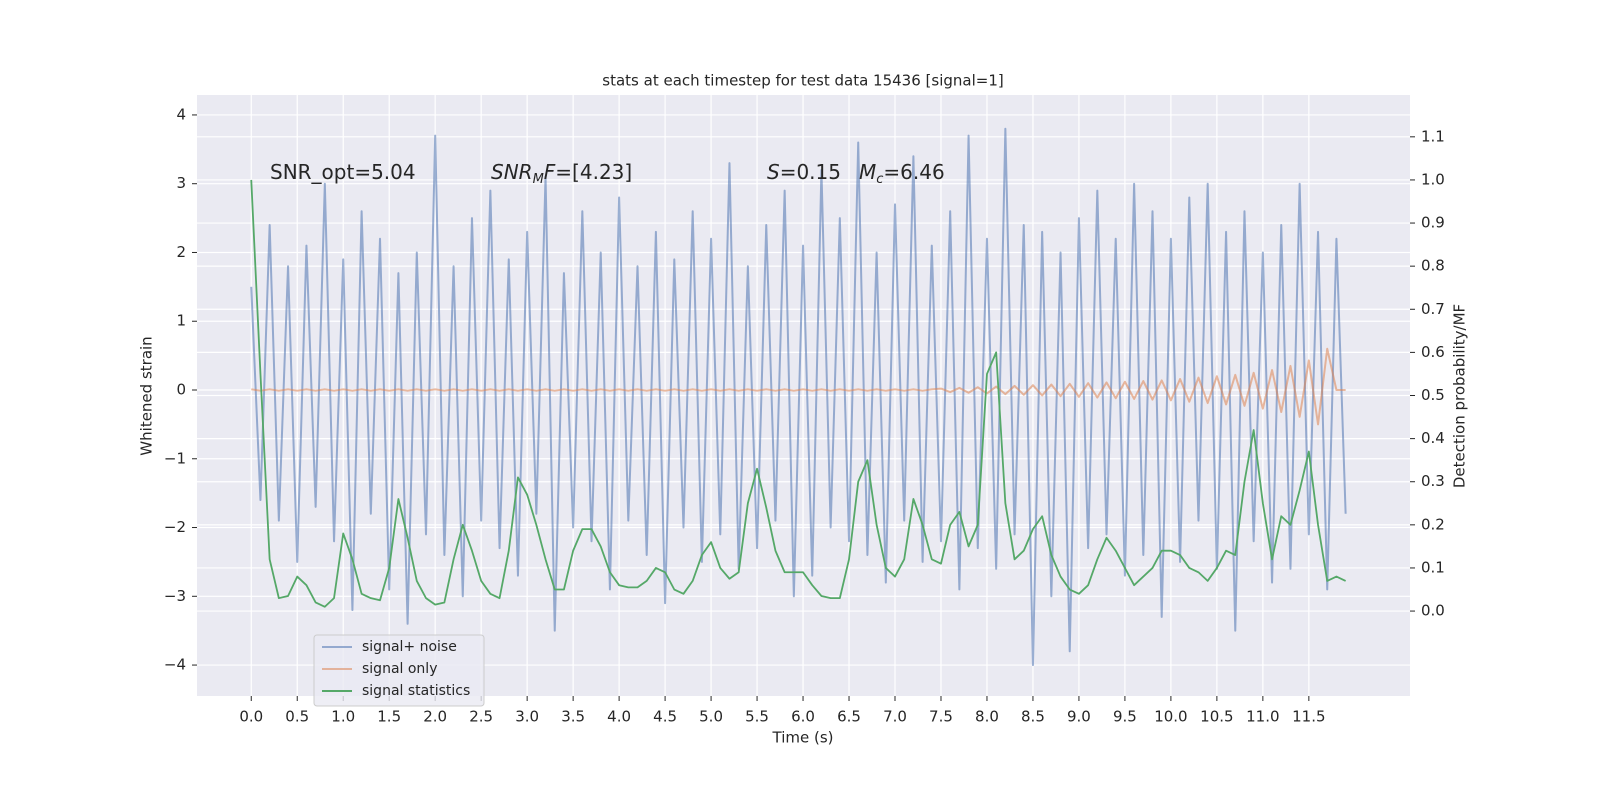  I want to click on y2-tick-label: 0.8, so click(1433, 266).